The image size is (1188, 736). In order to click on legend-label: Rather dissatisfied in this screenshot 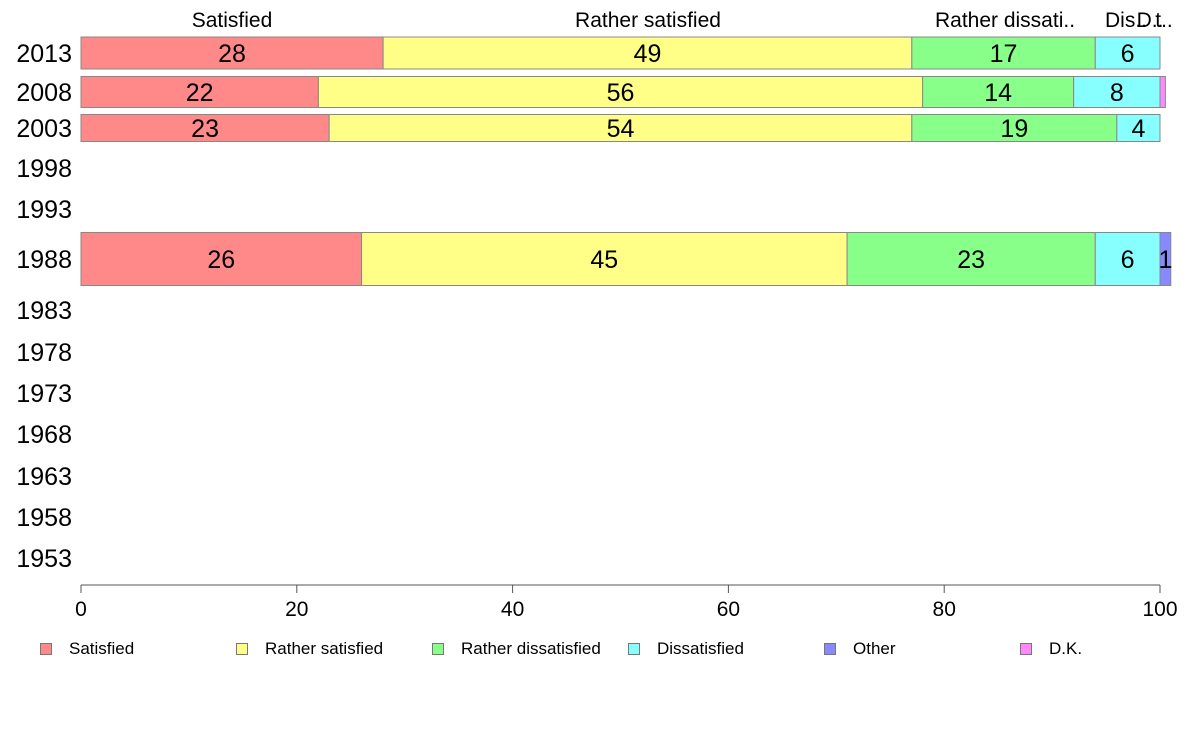, I will do `click(531, 648)`.